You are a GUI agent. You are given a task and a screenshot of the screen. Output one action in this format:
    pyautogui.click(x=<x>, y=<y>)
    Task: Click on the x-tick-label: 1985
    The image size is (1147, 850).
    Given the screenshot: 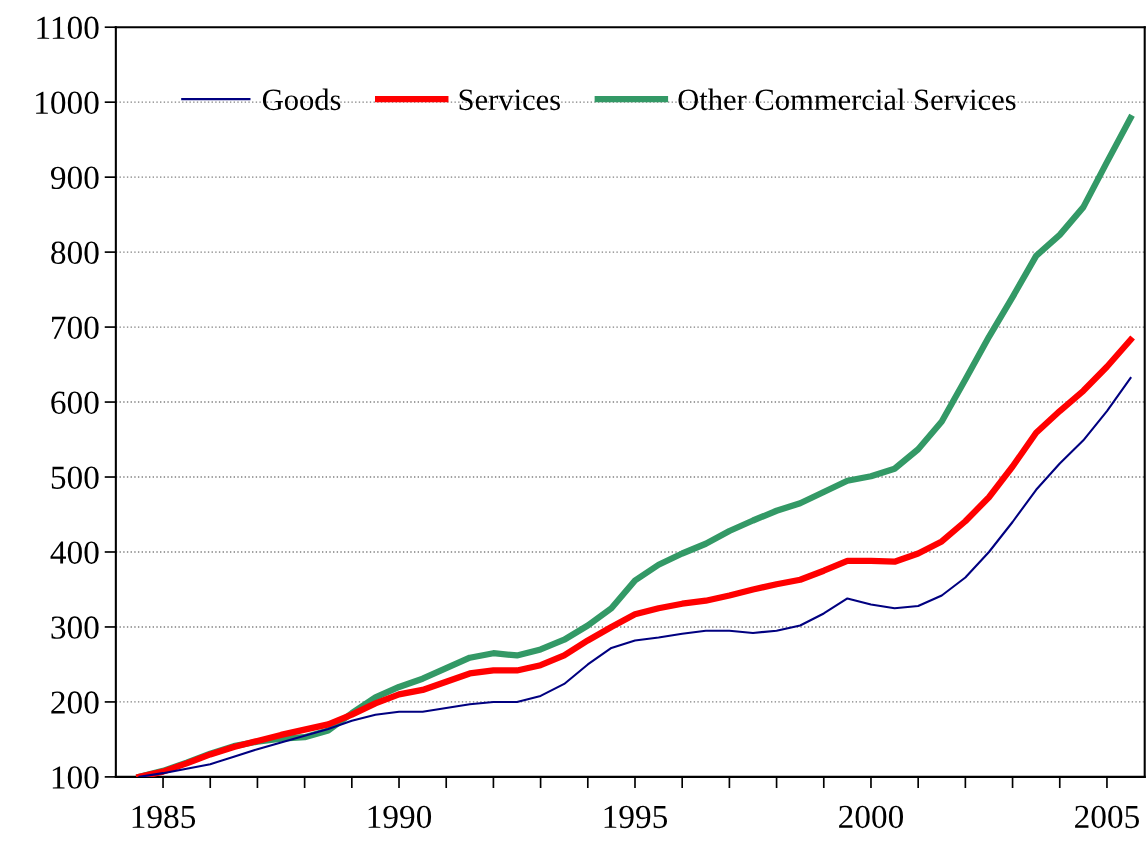 What is the action you would take?
    pyautogui.click(x=164, y=817)
    